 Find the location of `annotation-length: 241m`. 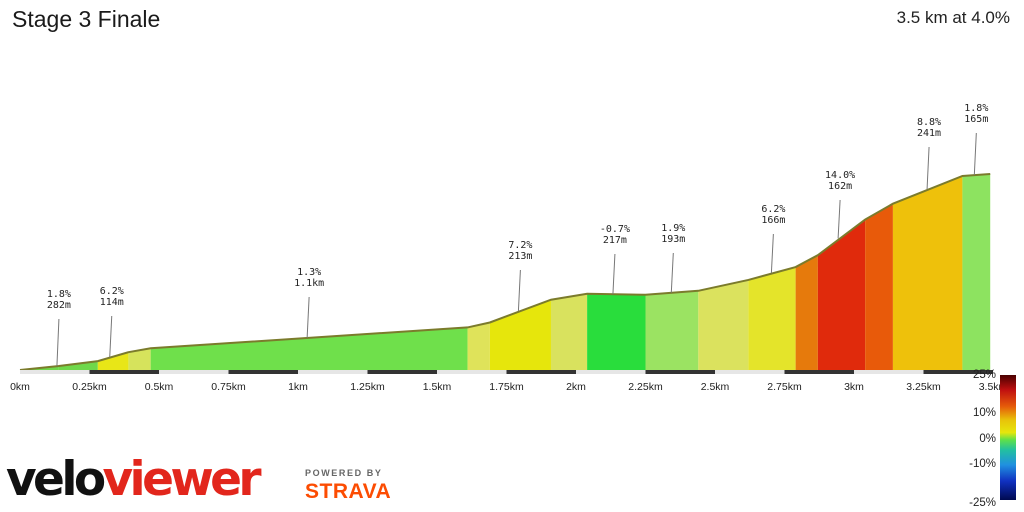

annotation-length: 241m is located at coordinates (929, 133).